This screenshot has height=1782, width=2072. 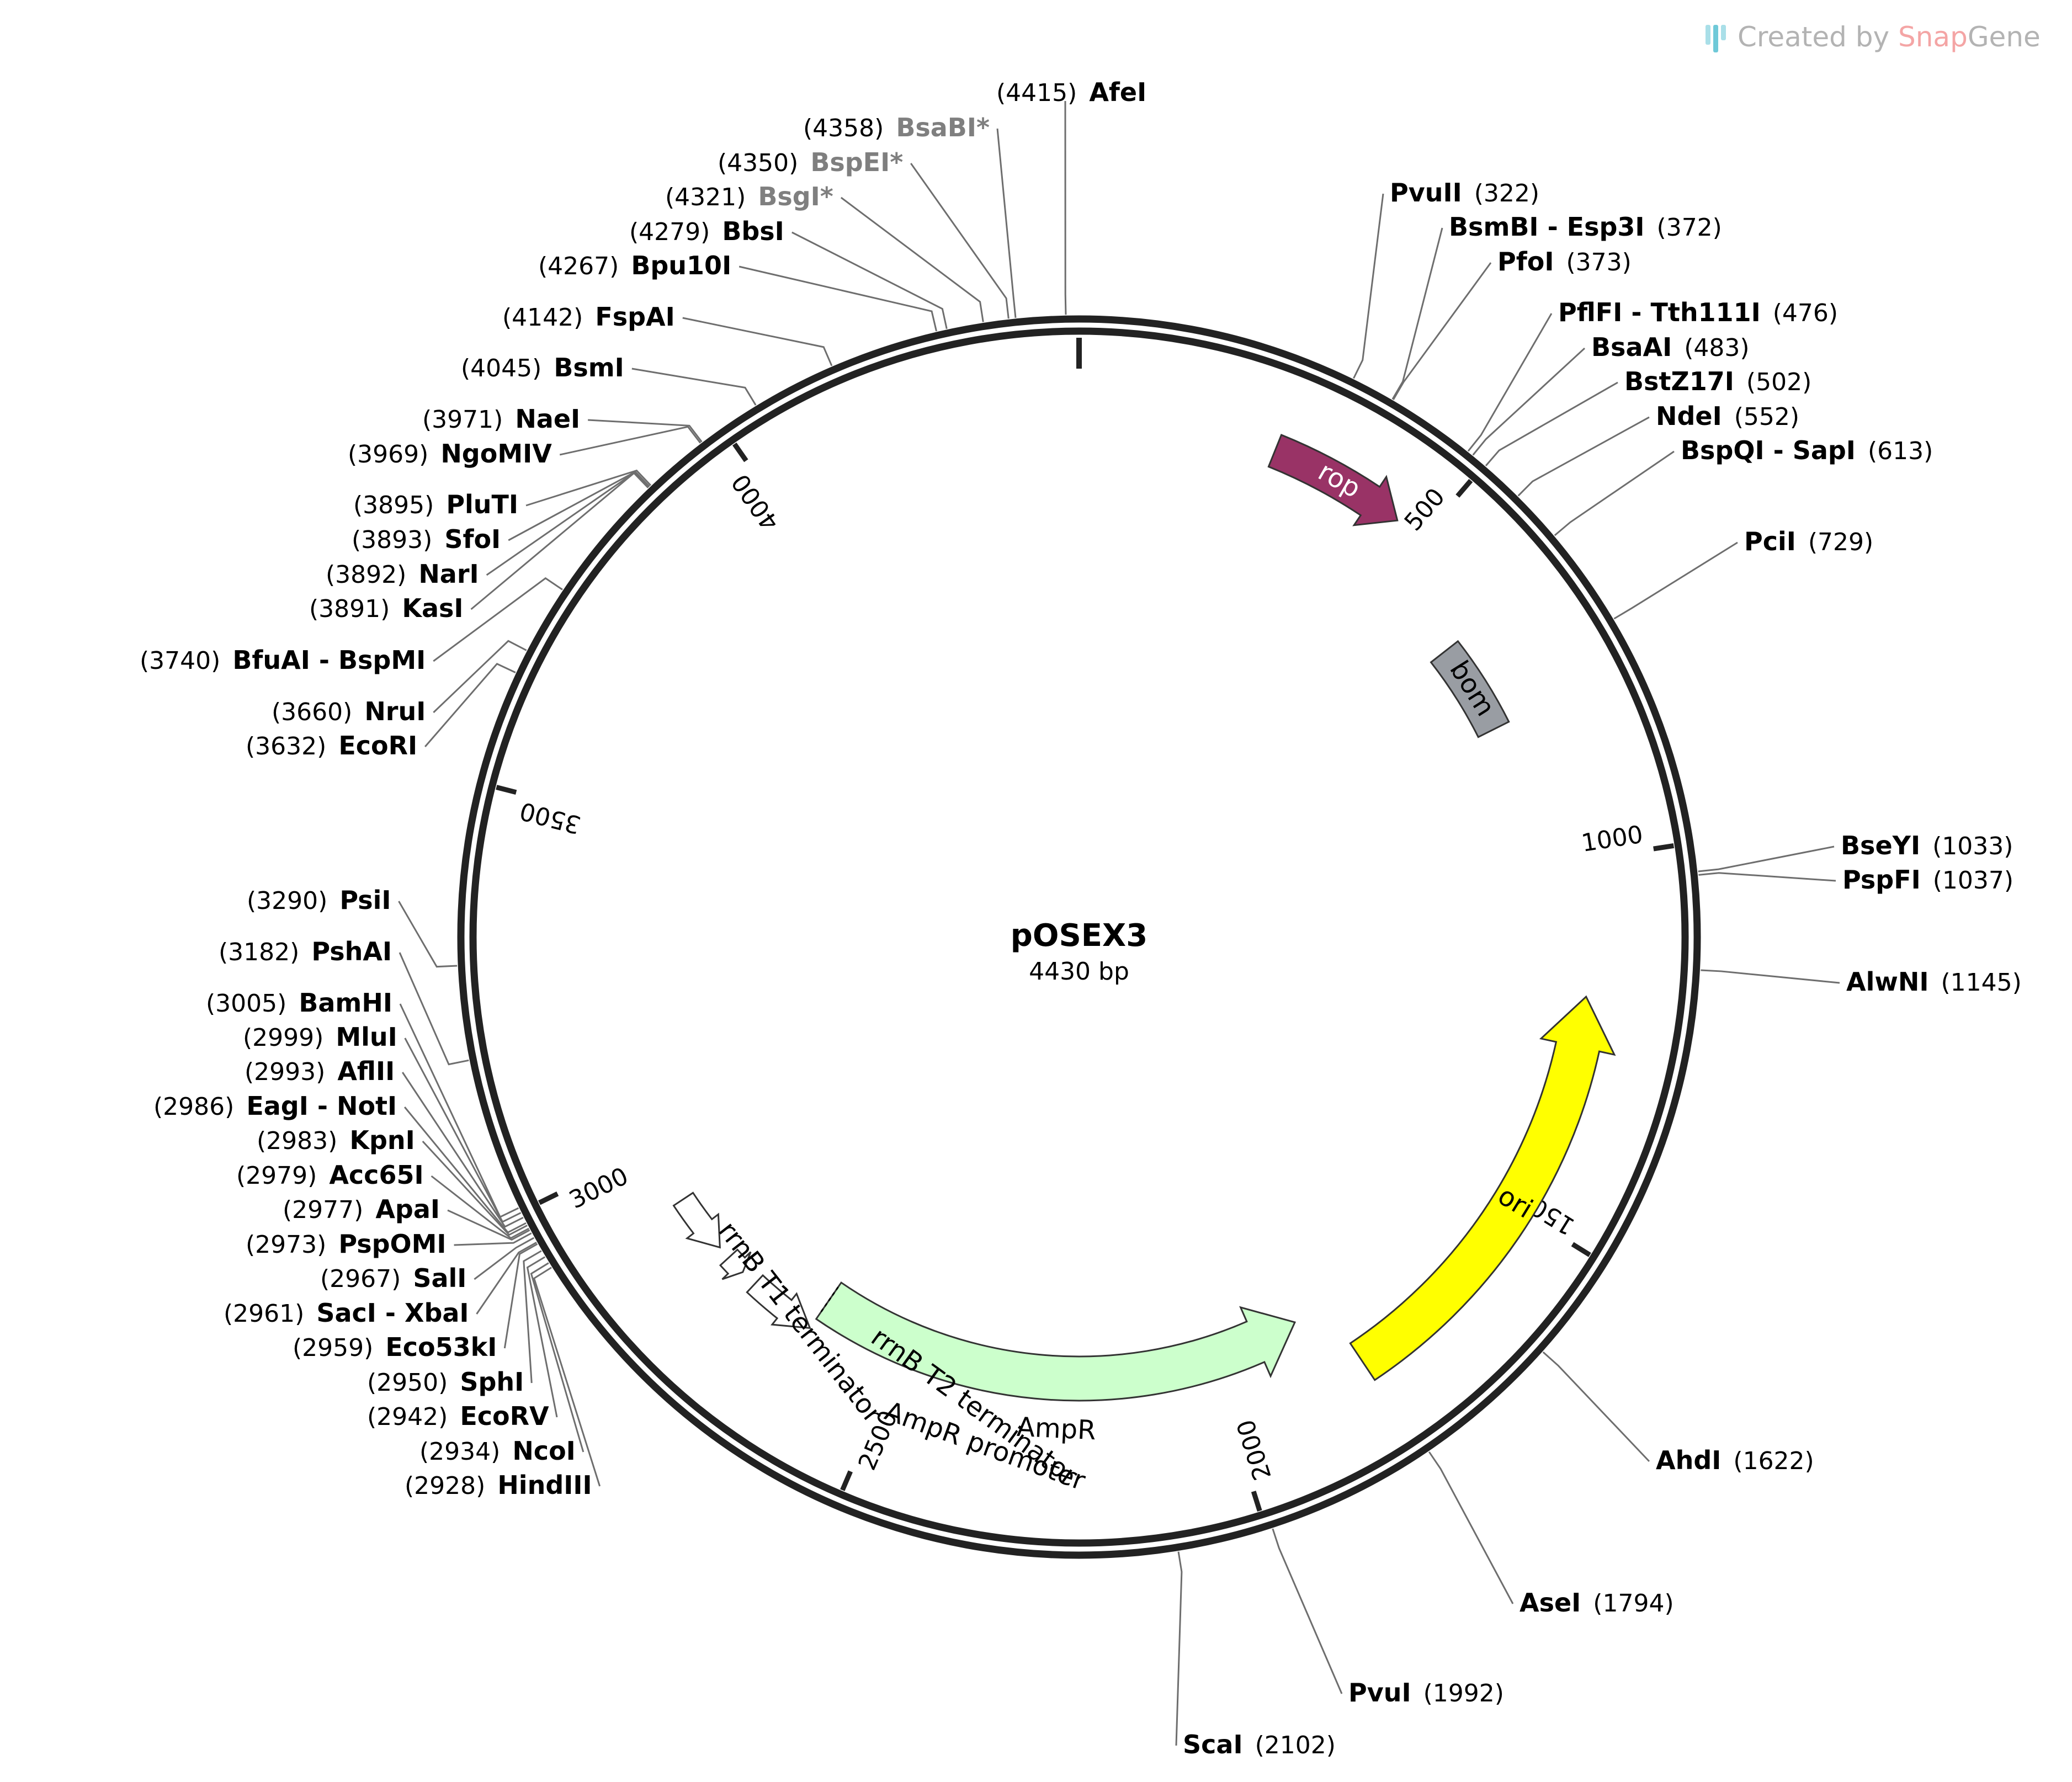 What do you see at coordinates (550, 817) in the screenshot?
I see `tick-label: 3500` at bounding box center [550, 817].